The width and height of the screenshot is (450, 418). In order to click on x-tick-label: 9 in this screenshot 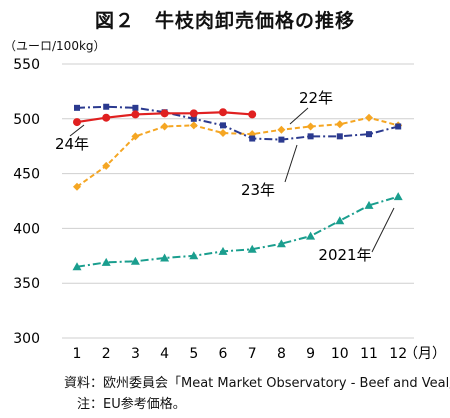, I will do `click(310, 354)`.